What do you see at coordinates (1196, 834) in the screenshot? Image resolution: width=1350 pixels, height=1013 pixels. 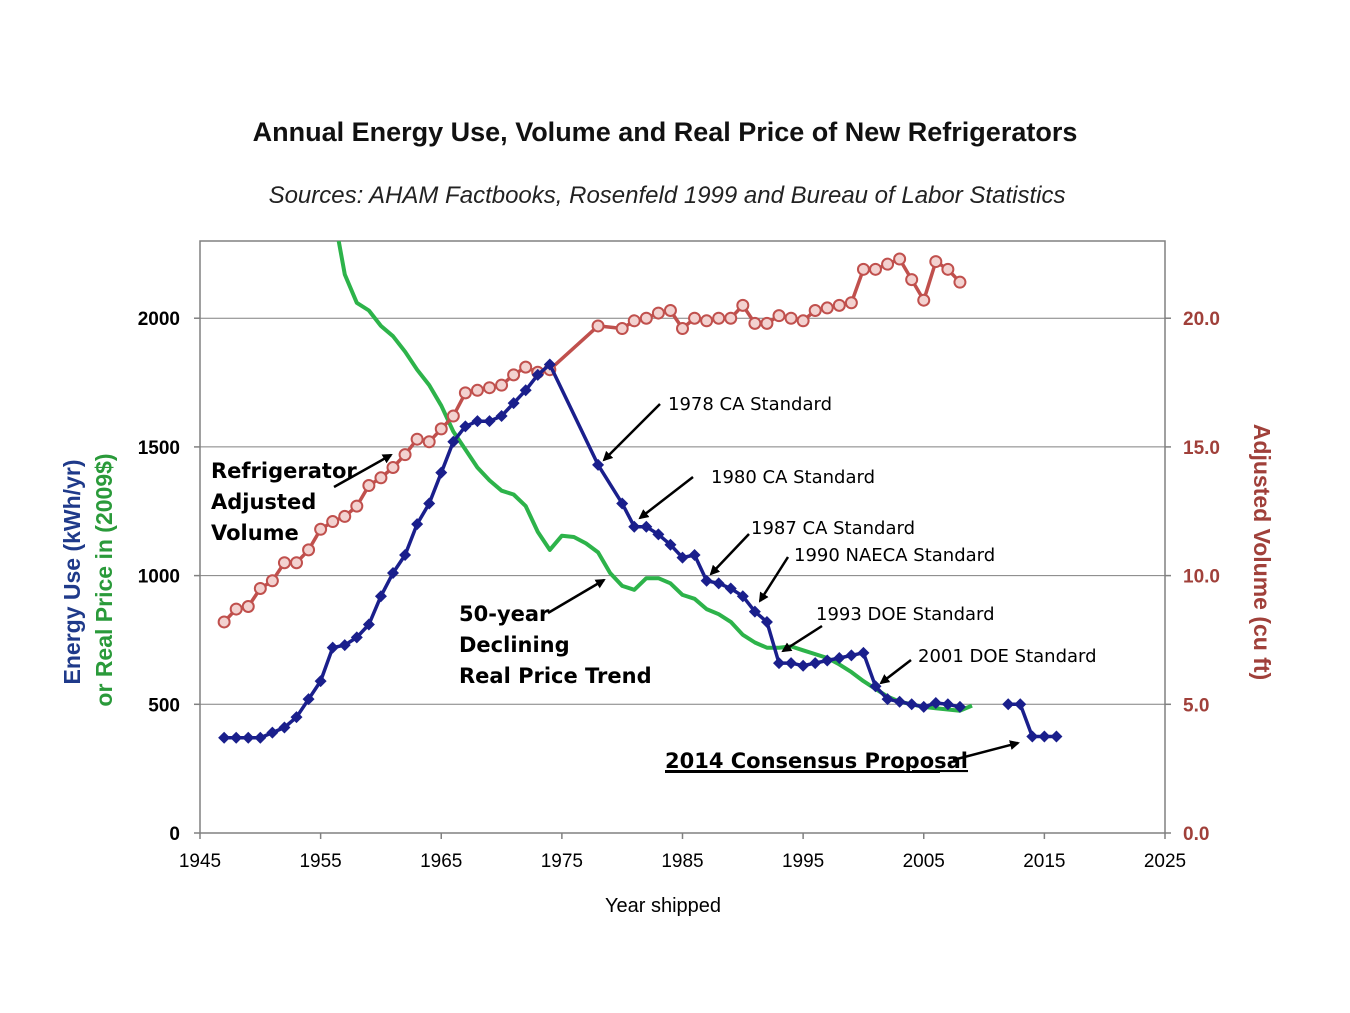 I see `y-right-tick-label: 0.0` at bounding box center [1196, 834].